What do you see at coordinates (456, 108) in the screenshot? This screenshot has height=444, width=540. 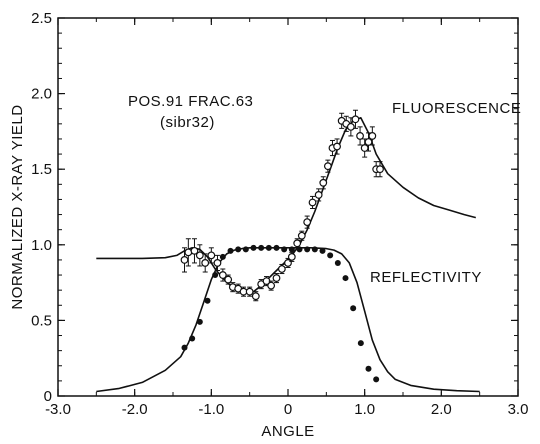 I see `fluorescence-label: FLUORESCENCE` at bounding box center [456, 108].